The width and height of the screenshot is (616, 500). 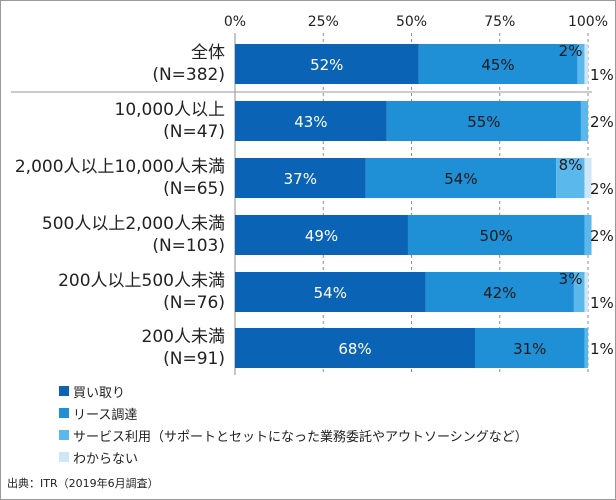 What do you see at coordinates (293, 391) in the screenshot?
I see `legend-item-buy: 買い取り` at bounding box center [293, 391].